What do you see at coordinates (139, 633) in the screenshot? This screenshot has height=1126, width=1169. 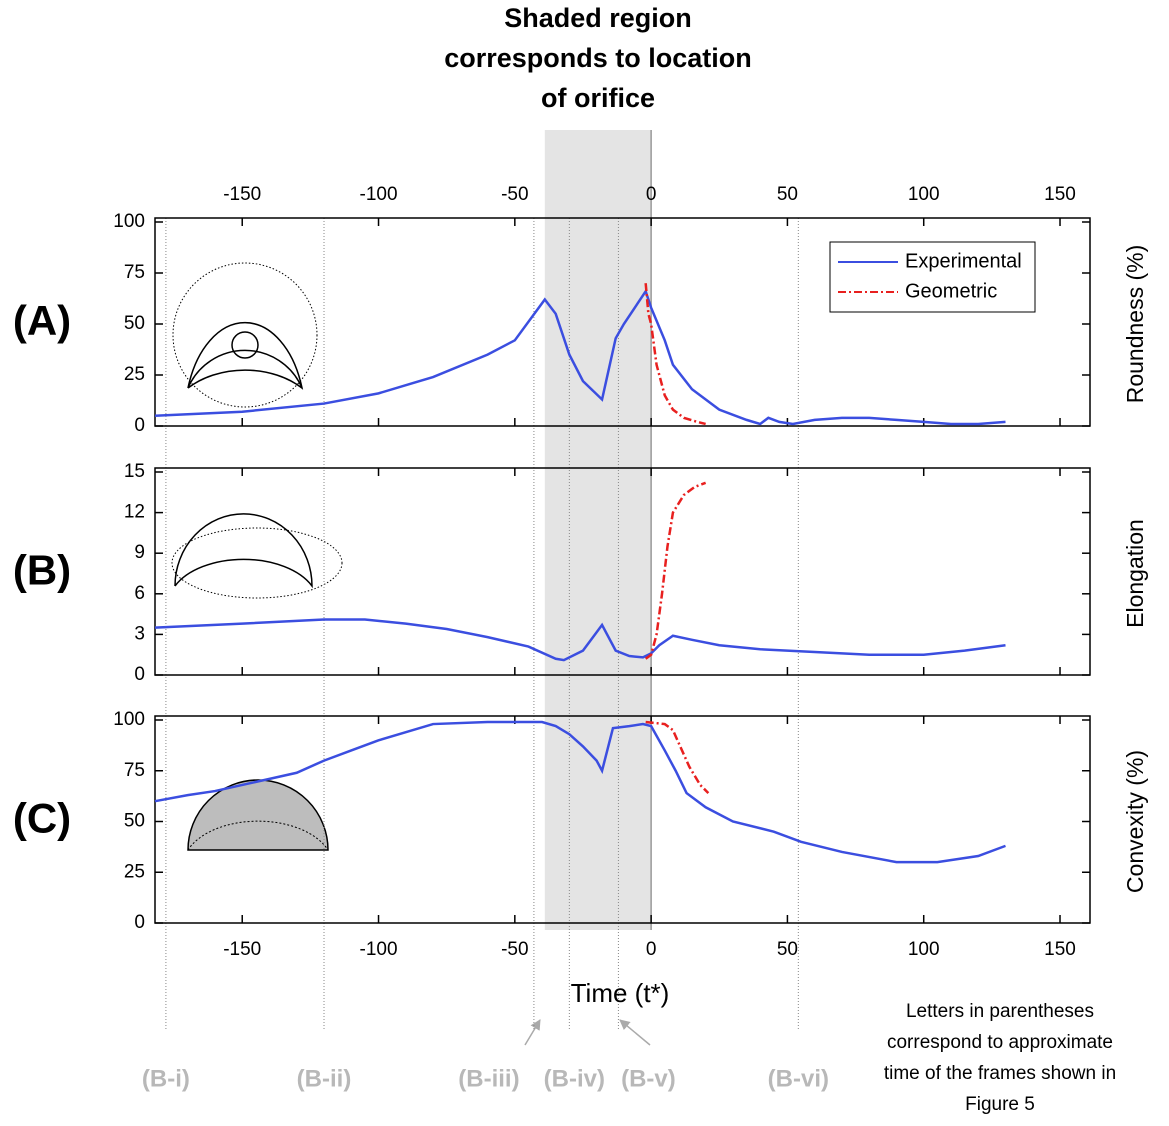 I see `y-tick-label: 3` at bounding box center [139, 633].